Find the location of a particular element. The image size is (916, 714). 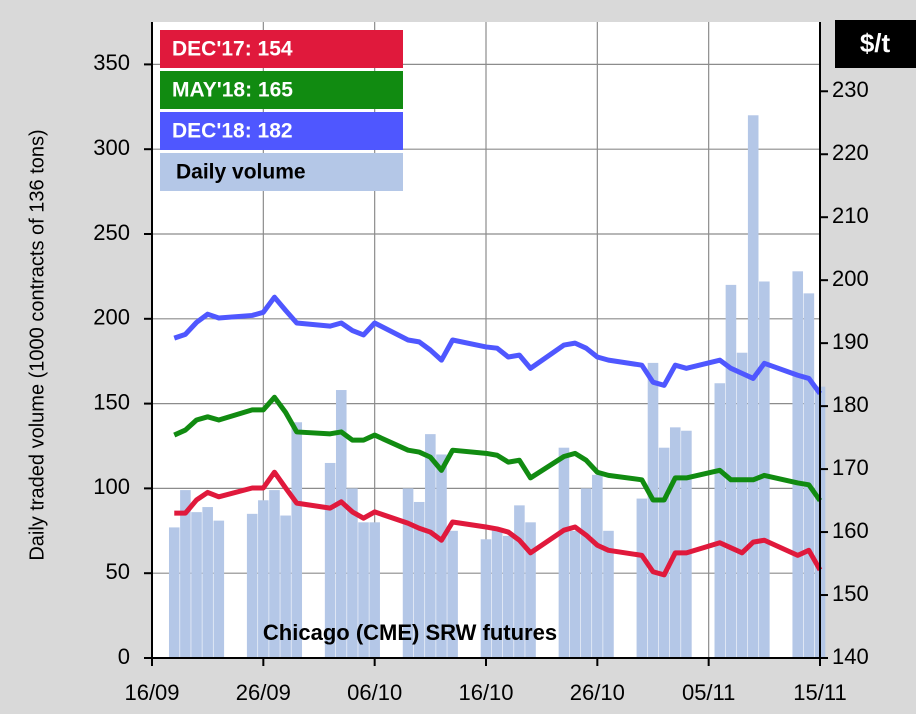

x-tick-label: 15/11 is located at coordinates (819, 692).